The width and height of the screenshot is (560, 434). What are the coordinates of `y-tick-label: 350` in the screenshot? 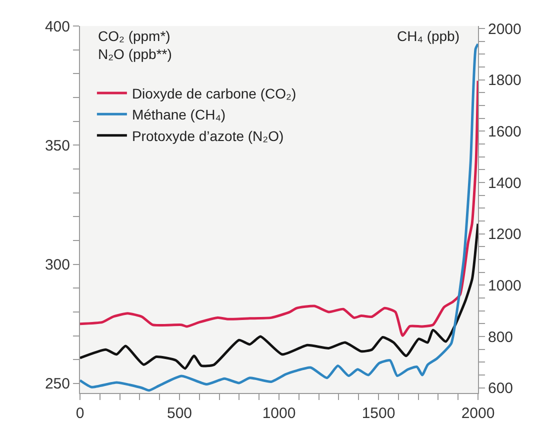 It's located at (57, 145).